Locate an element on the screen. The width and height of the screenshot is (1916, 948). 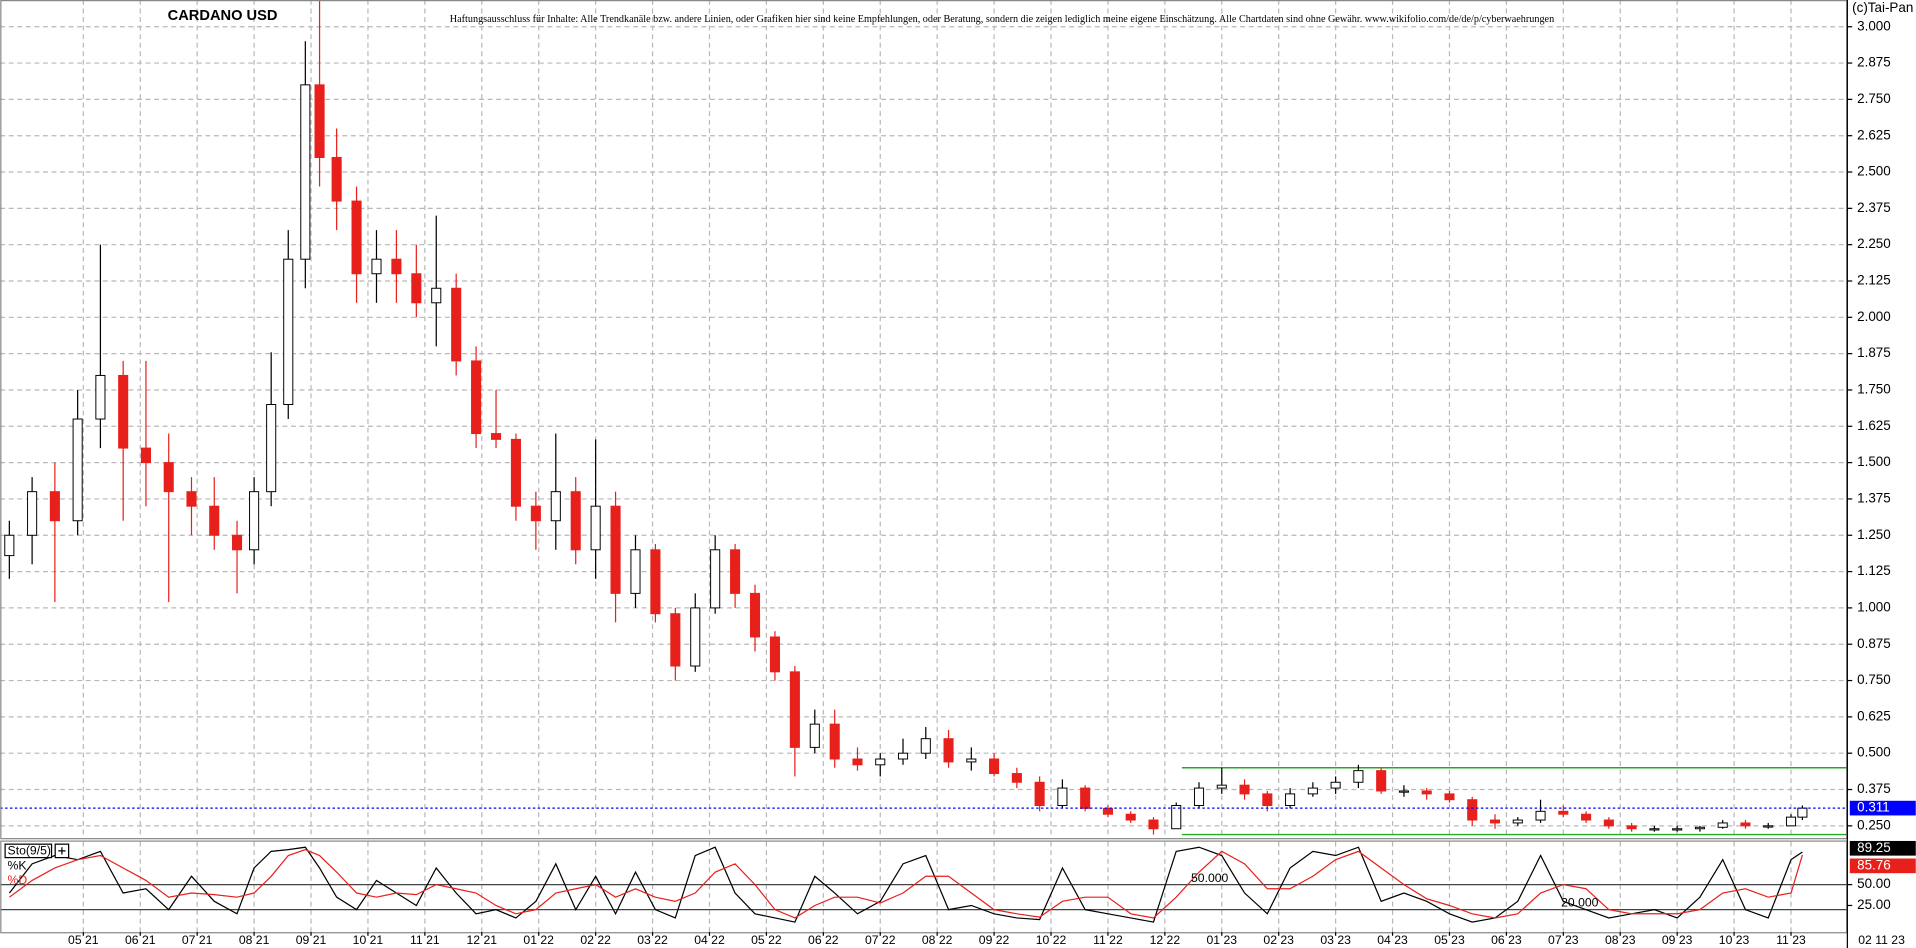
x-tick-label: 04 22 is located at coordinates (709, 940).